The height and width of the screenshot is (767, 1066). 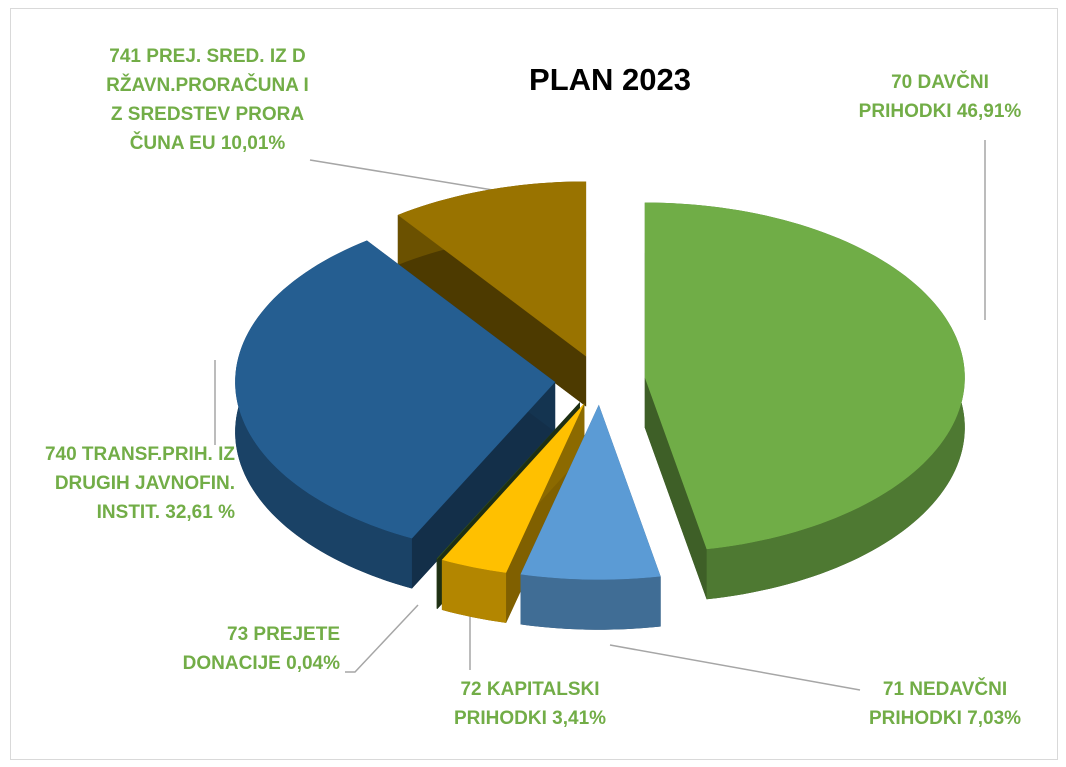 I want to click on value-label: 10,01%, so click(x=253, y=143).